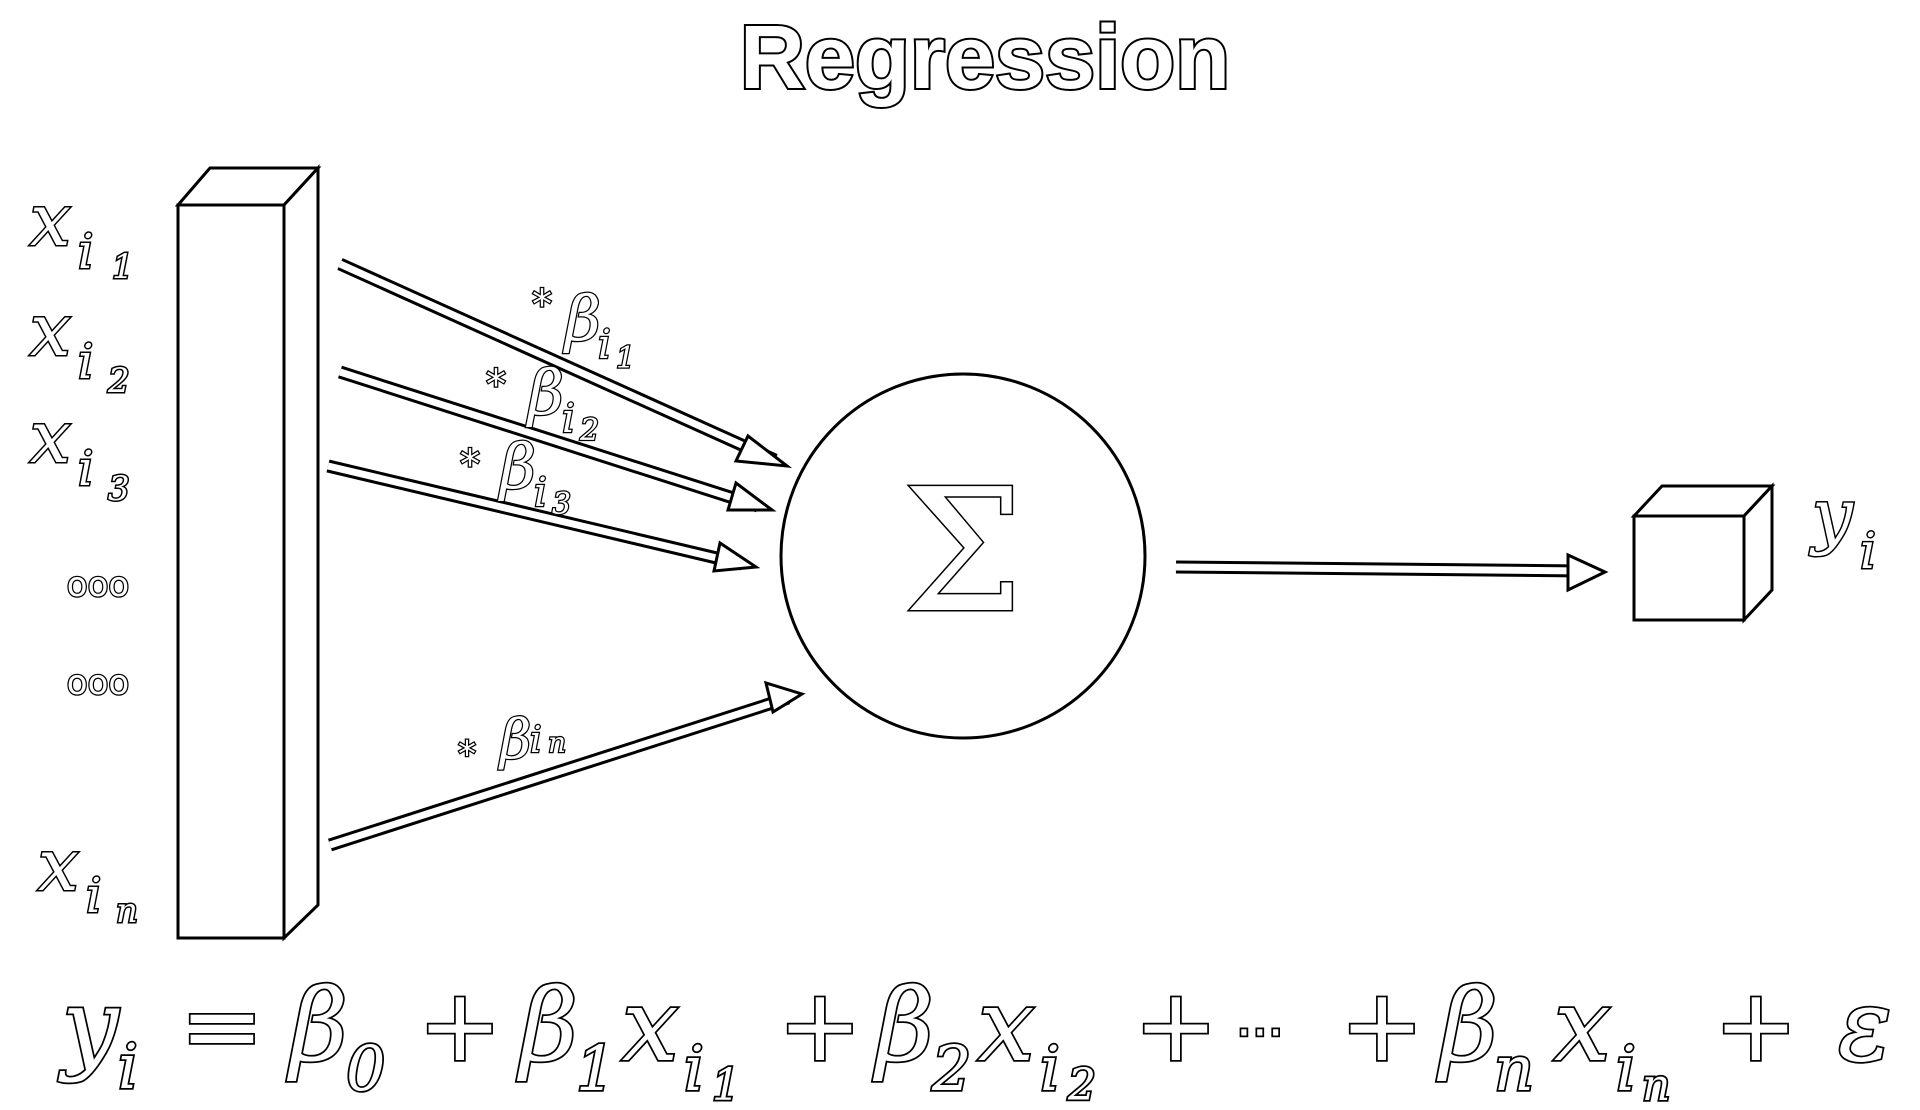 The width and height of the screenshot is (1920, 1110). I want to click on output-label: y i, so click(1843, 527).